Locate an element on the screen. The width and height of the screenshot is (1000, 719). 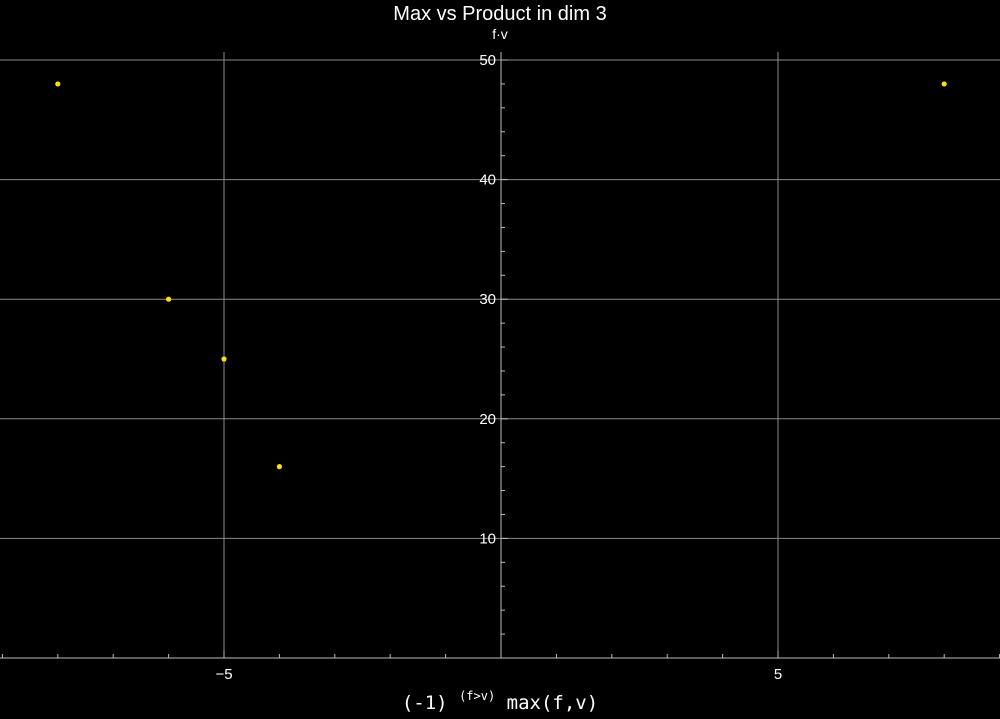
x-label-base: (-1) is located at coordinates (424, 703).